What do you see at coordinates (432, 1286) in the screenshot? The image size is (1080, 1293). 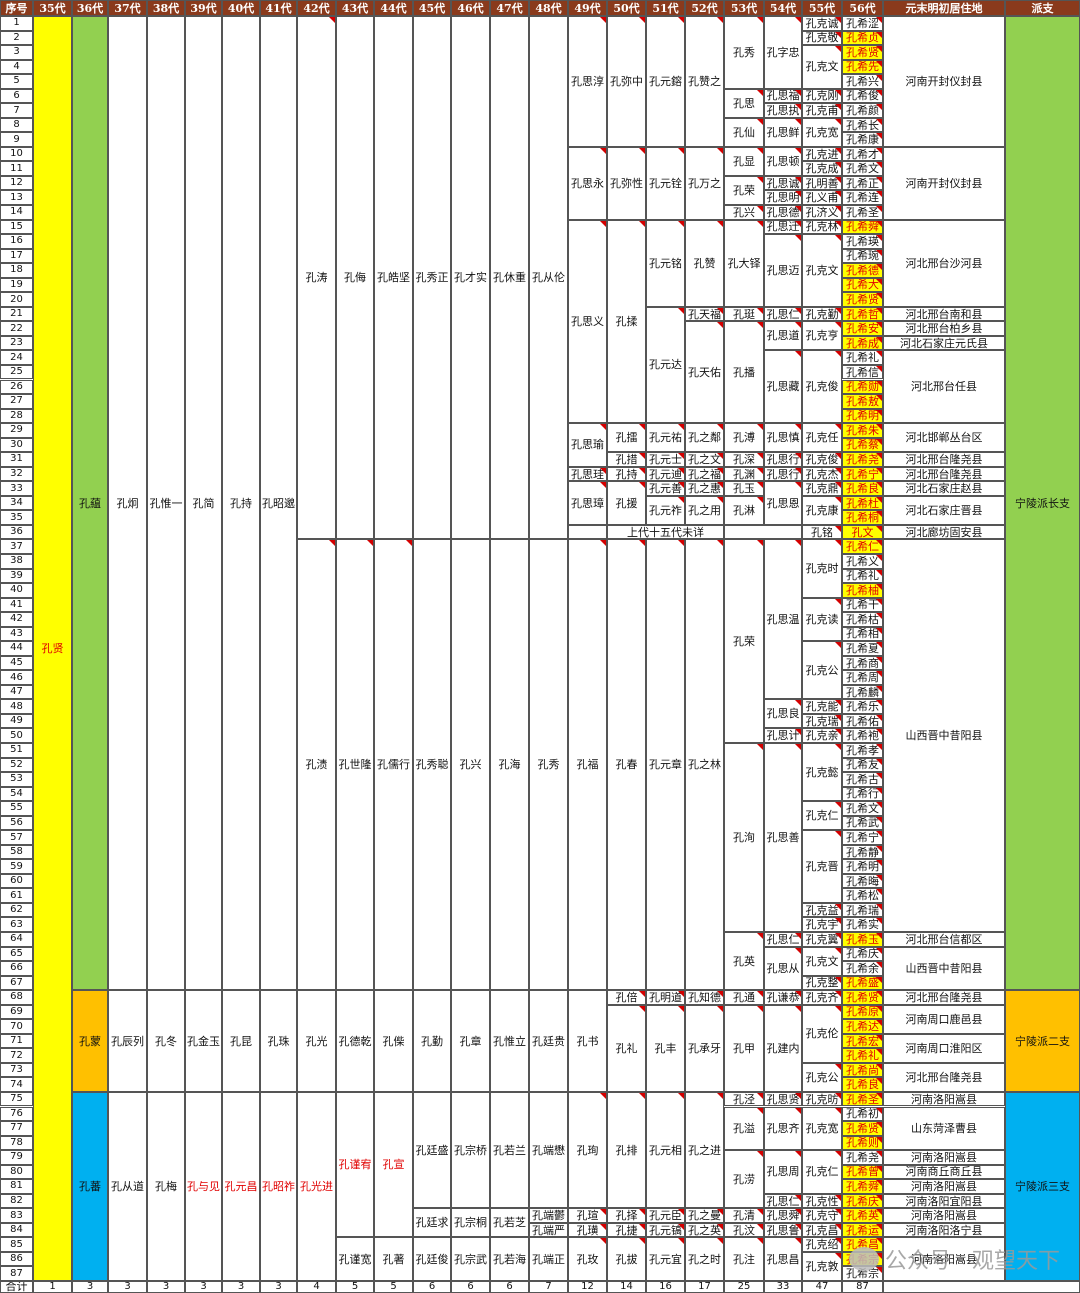 I see `total-11: 6` at bounding box center [432, 1286].